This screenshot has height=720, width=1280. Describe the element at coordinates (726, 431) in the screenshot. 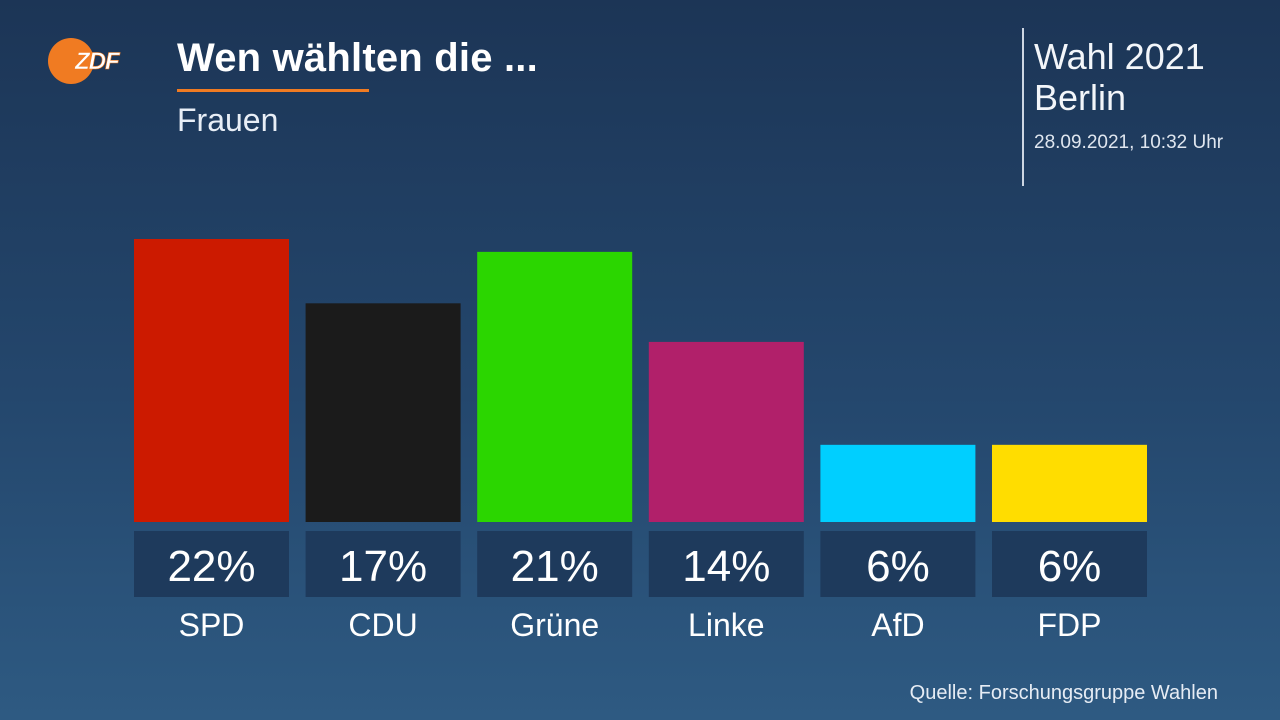

I see `bar-linke` at that location.